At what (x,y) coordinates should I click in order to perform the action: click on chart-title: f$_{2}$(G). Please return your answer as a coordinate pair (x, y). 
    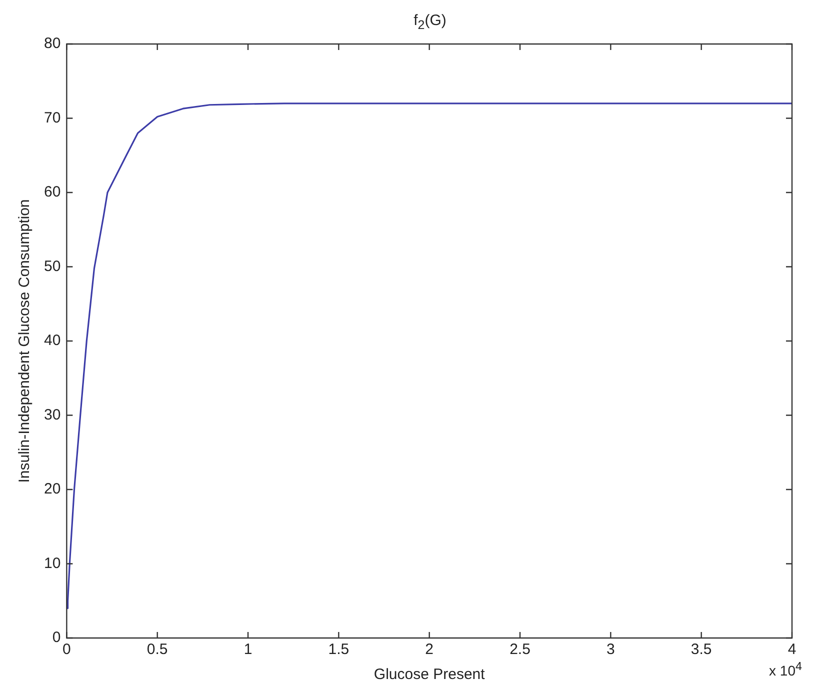
    Looking at the image, I should click on (430, 22).